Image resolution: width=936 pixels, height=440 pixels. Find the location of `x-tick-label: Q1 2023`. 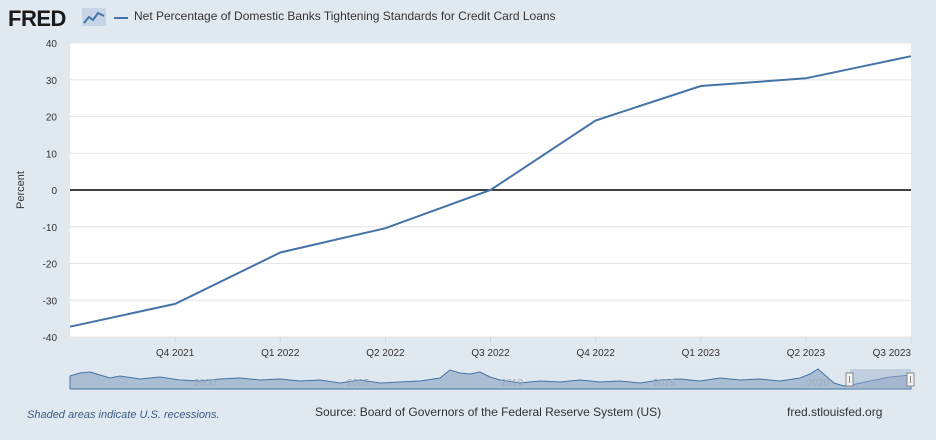

x-tick-label: Q1 2023 is located at coordinates (701, 353).